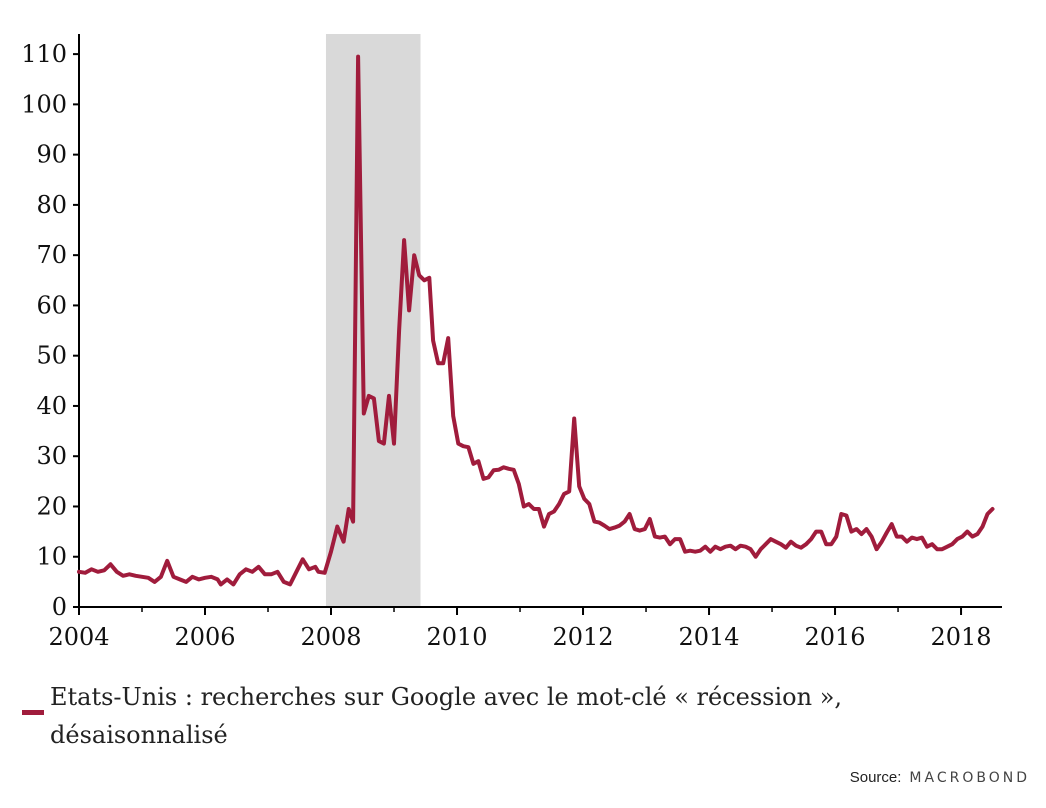  I want to click on y-tick-label: 0, so click(59, 607).